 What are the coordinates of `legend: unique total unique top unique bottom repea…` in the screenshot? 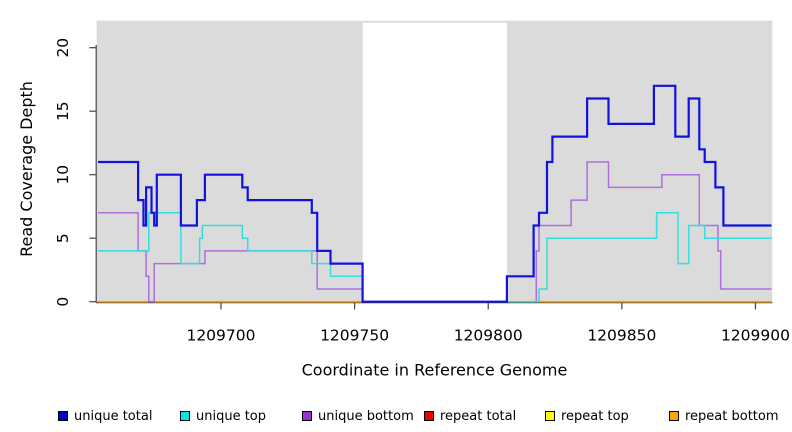 It's located at (396, 418).